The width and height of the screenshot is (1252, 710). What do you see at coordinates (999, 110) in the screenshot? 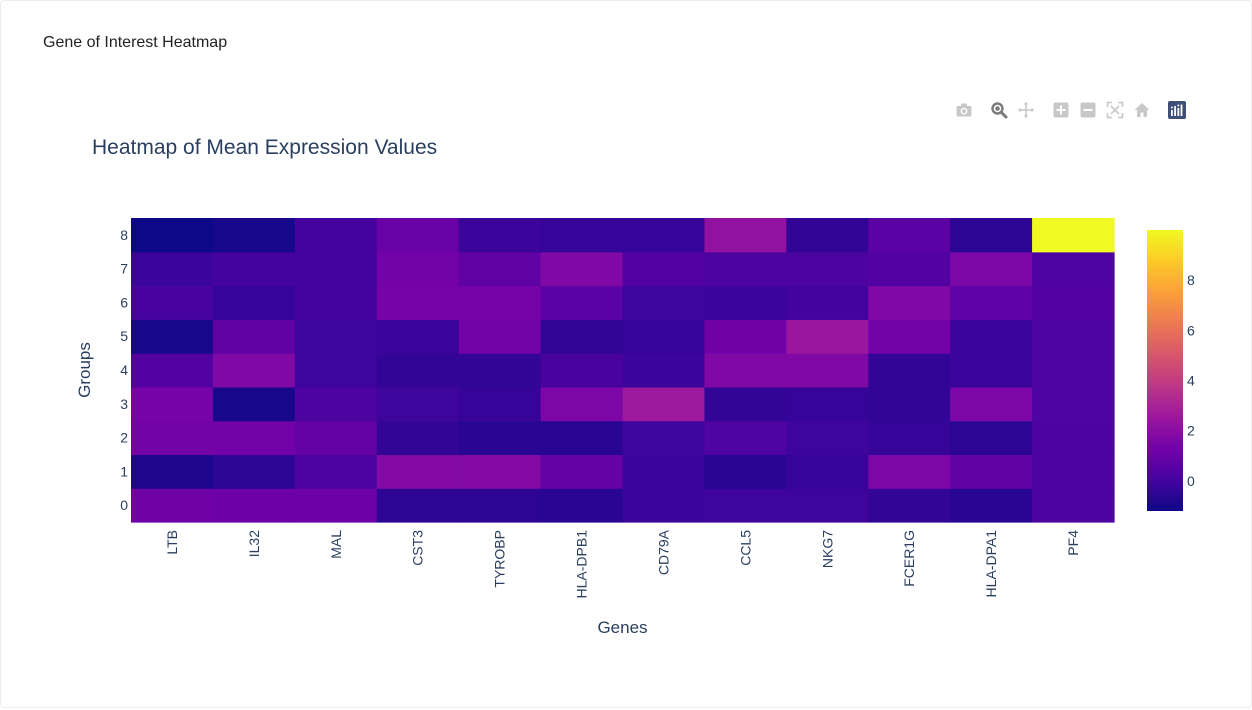
I see `zoom-icon` at bounding box center [999, 110].